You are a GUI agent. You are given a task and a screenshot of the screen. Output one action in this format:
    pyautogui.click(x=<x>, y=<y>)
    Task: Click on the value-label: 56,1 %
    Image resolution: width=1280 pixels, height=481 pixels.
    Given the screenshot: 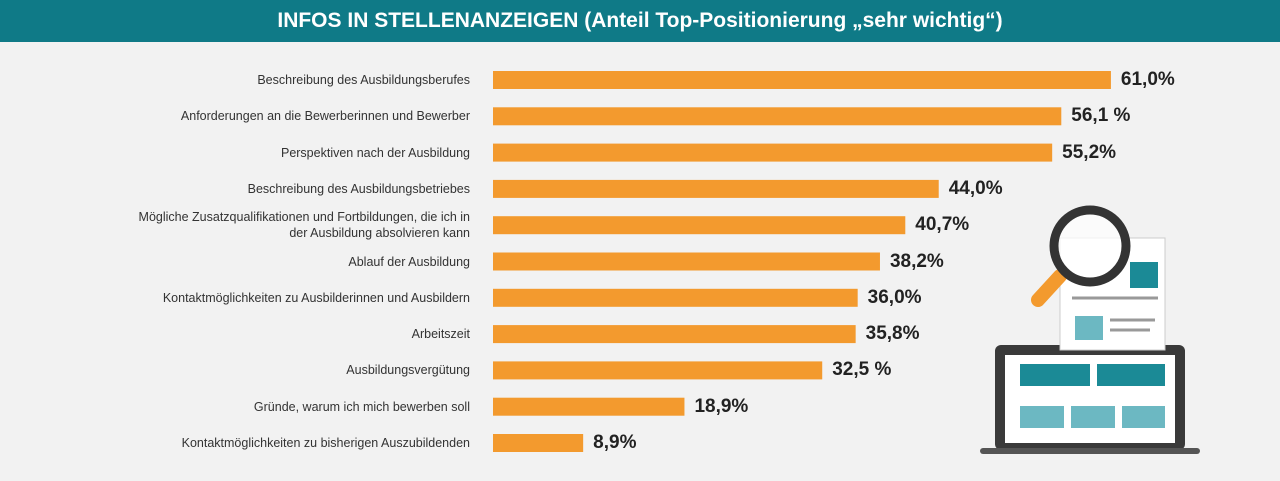 What is the action you would take?
    pyautogui.click(x=1101, y=116)
    